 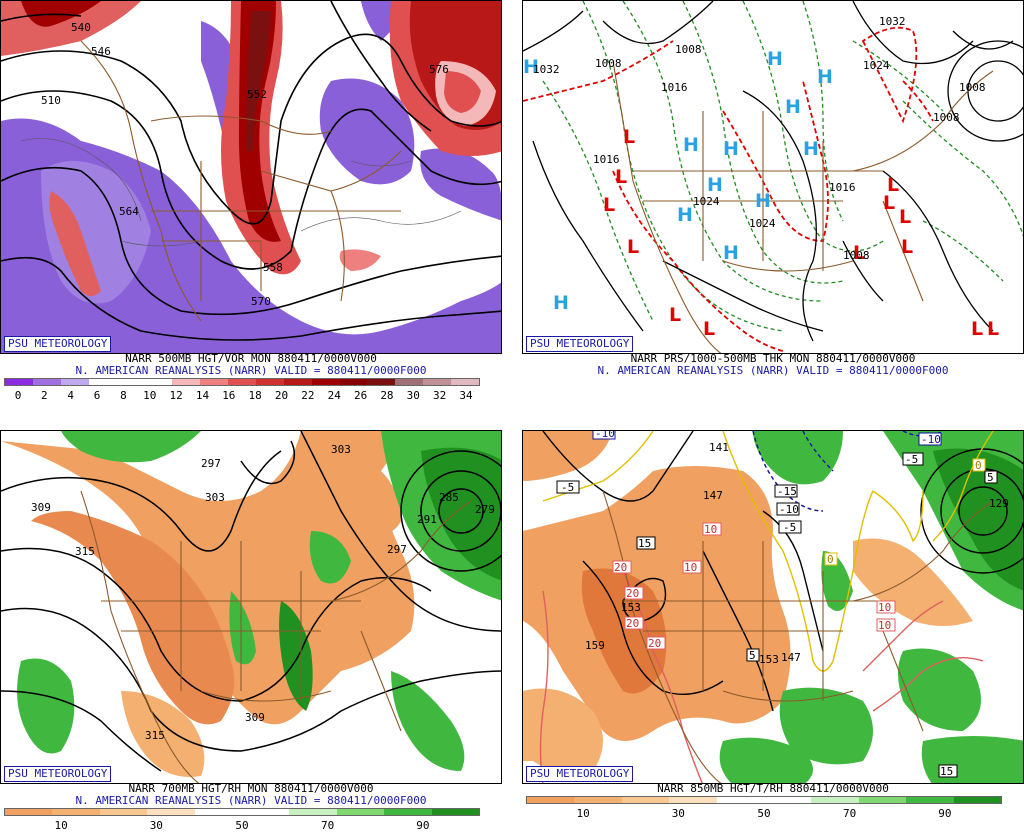 I want to click on contour-label: 147, so click(x=713, y=495).